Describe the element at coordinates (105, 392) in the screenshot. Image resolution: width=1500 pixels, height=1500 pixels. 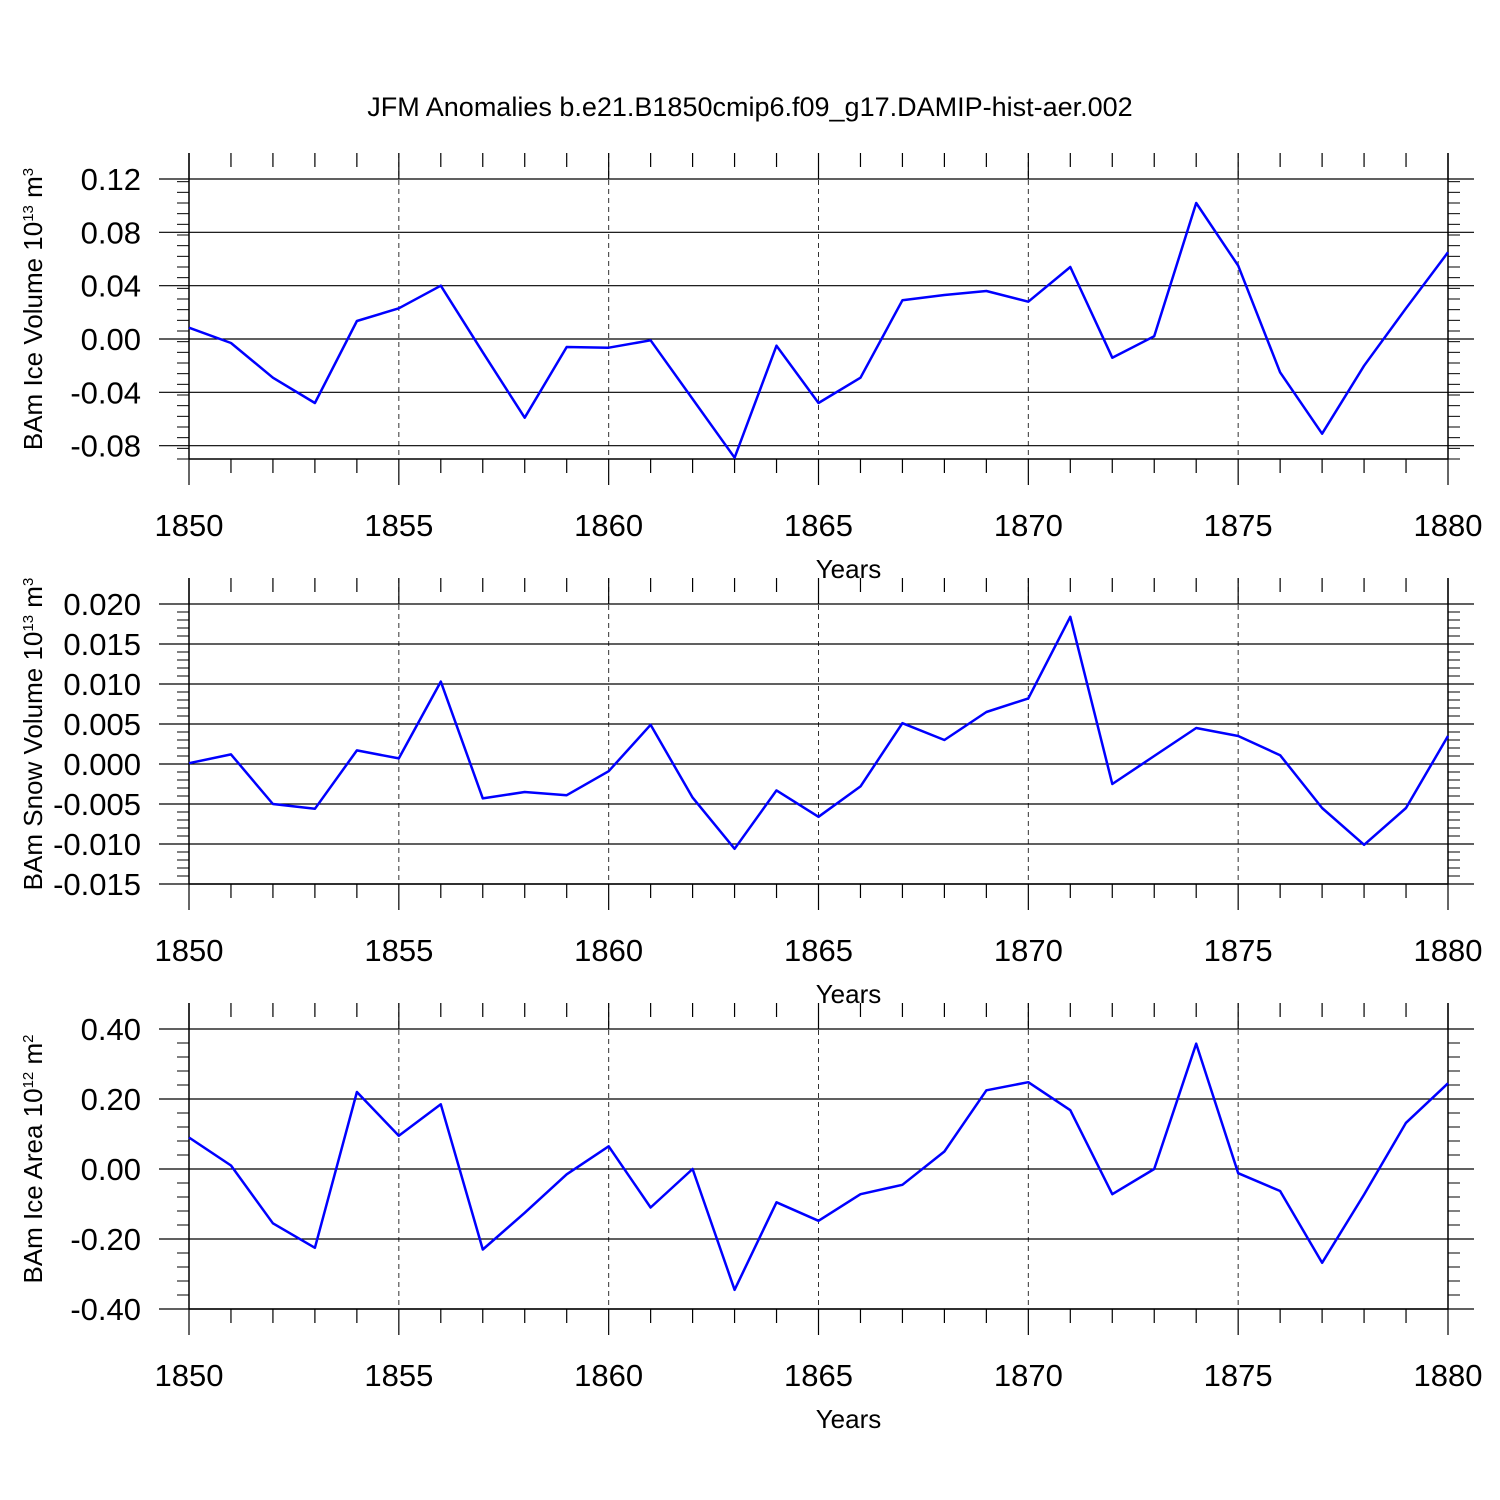
I see `y-tick-label: -0.04` at that location.